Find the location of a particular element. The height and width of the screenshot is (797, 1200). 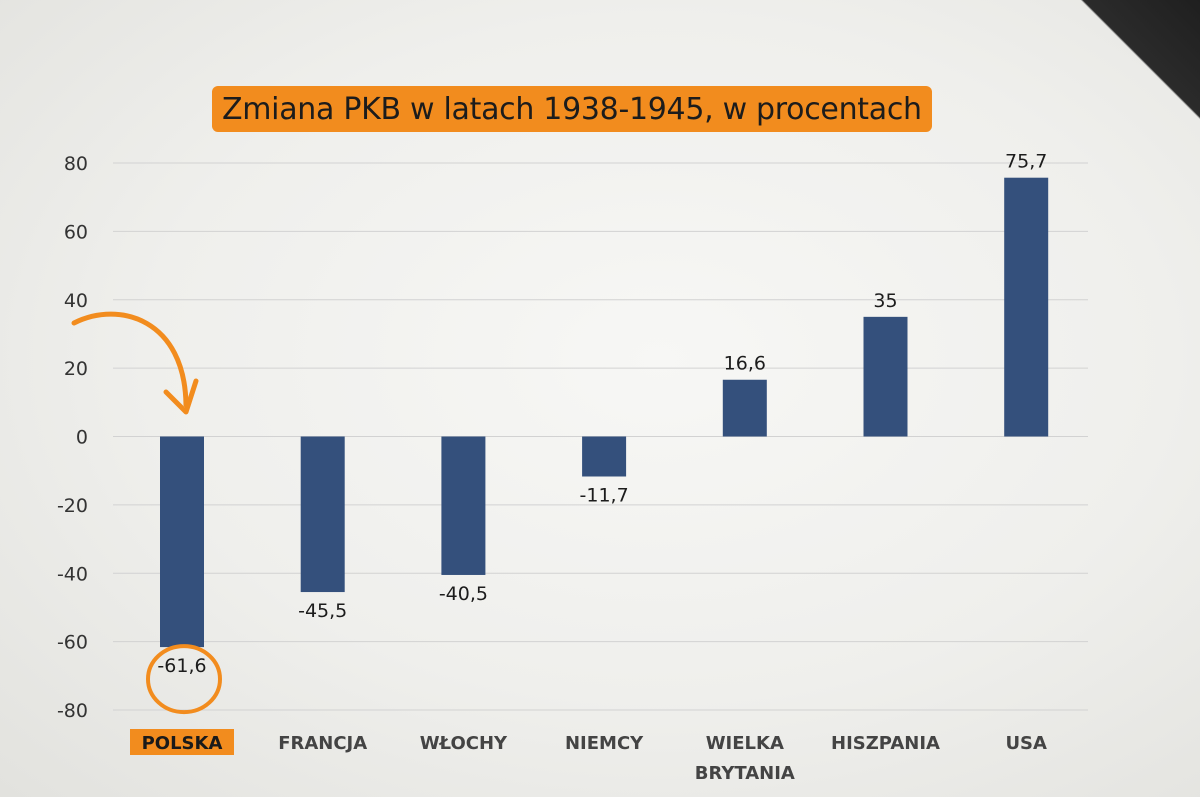

data-label: 75,7 is located at coordinates (1026, 162).